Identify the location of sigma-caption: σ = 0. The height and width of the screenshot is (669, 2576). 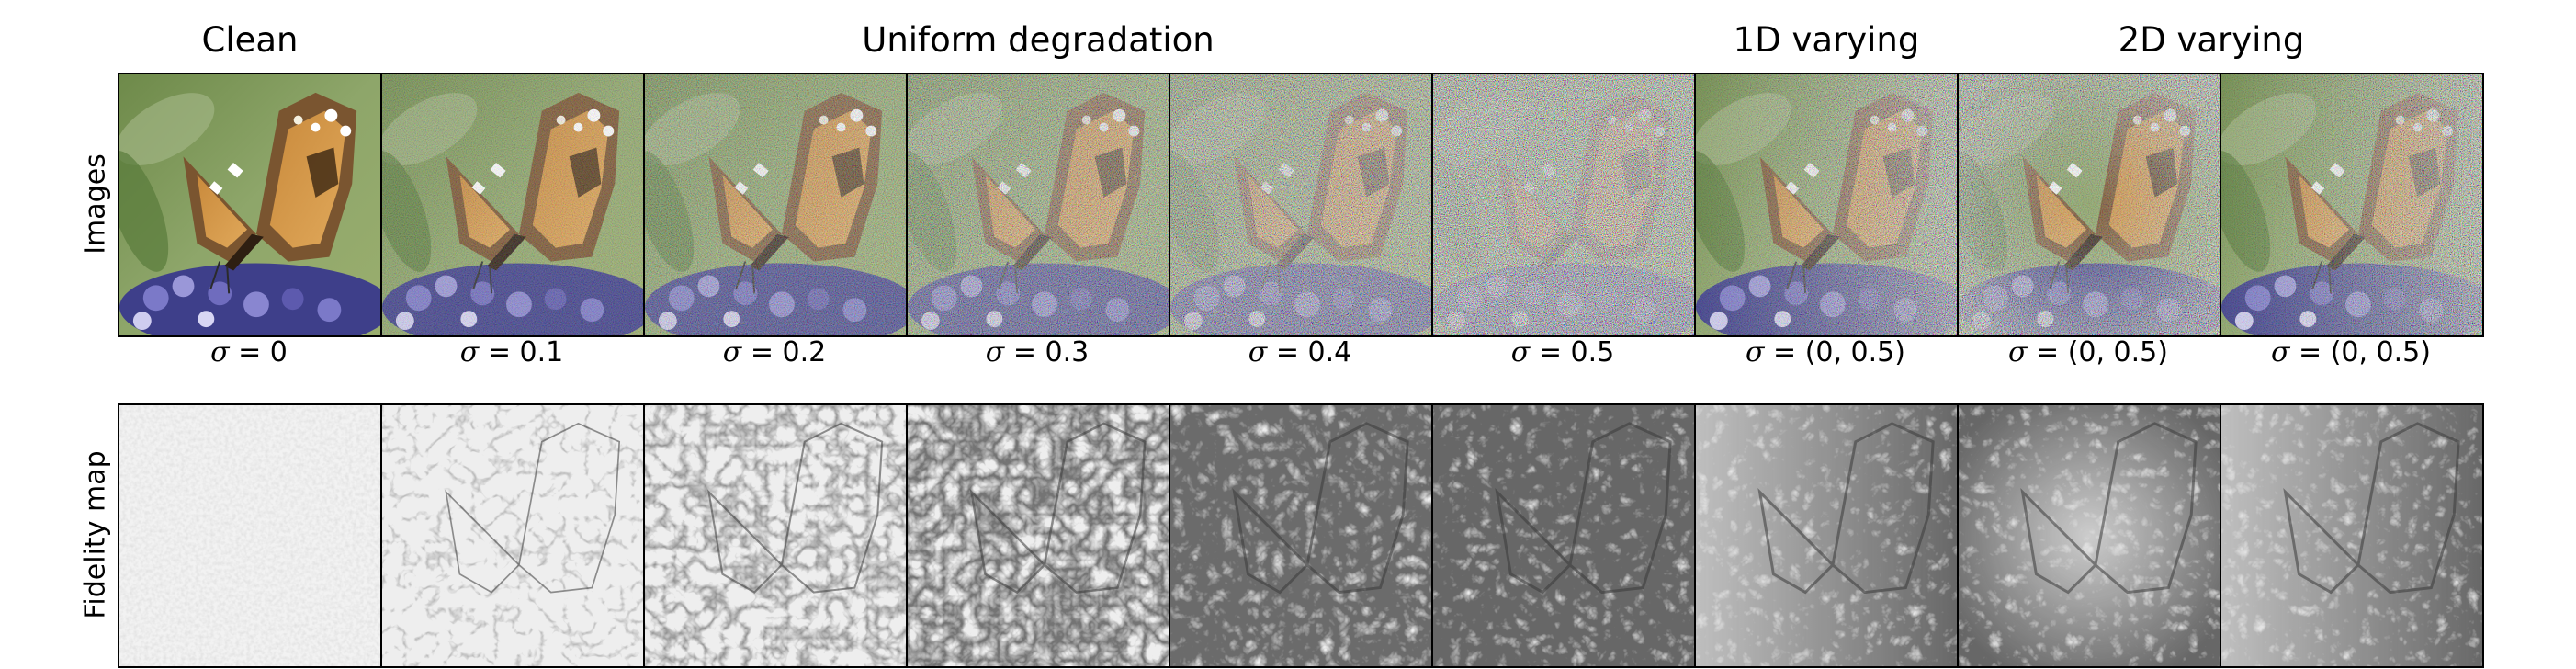
(249, 352).